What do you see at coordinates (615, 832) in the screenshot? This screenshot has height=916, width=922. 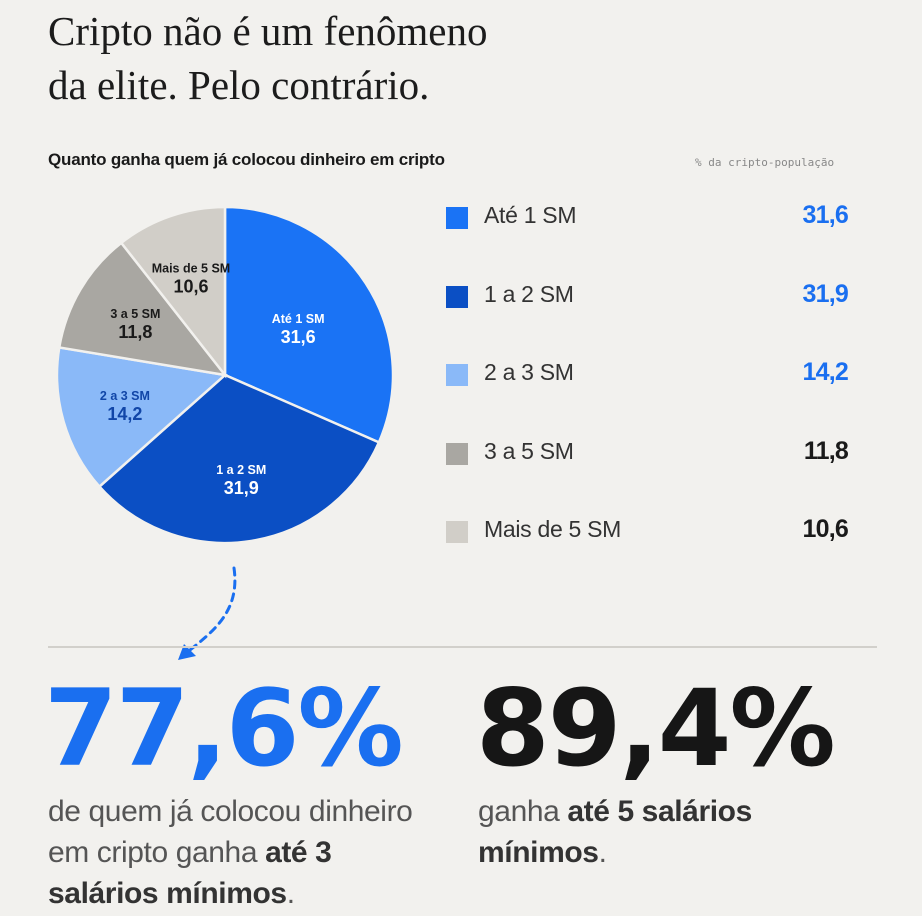 I see `stat-caption-2-bold: até 5 salários mínimos` at bounding box center [615, 832].